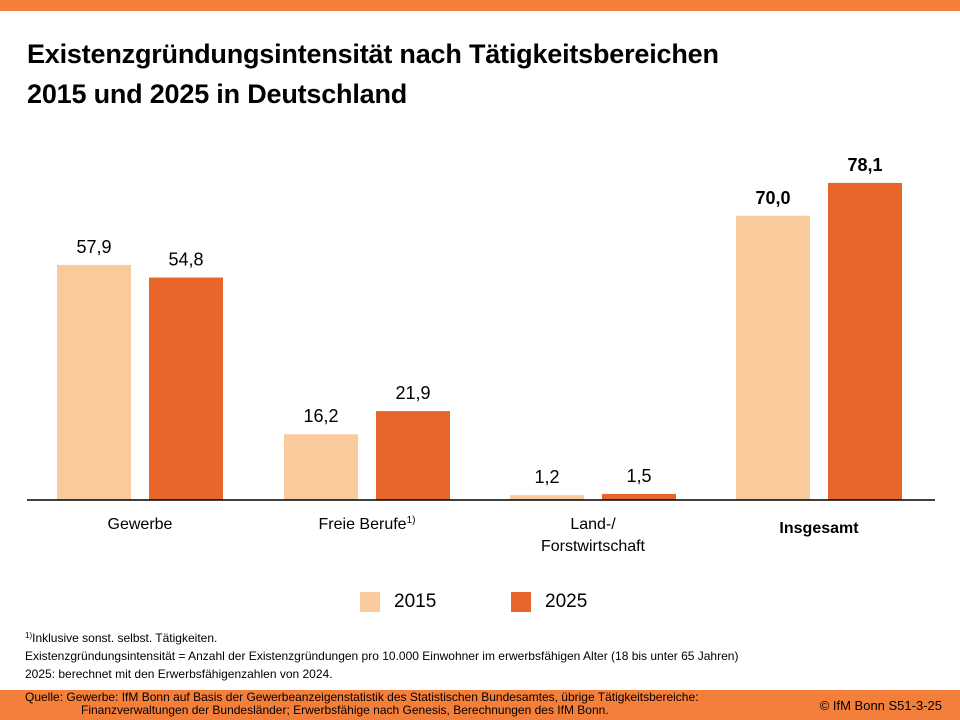 Image resolution: width=960 pixels, height=720 pixels. What do you see at coordinates (29, 635) in the screenshot?
I see `footnote-marker: 1)` at bounding box center [29, 635].